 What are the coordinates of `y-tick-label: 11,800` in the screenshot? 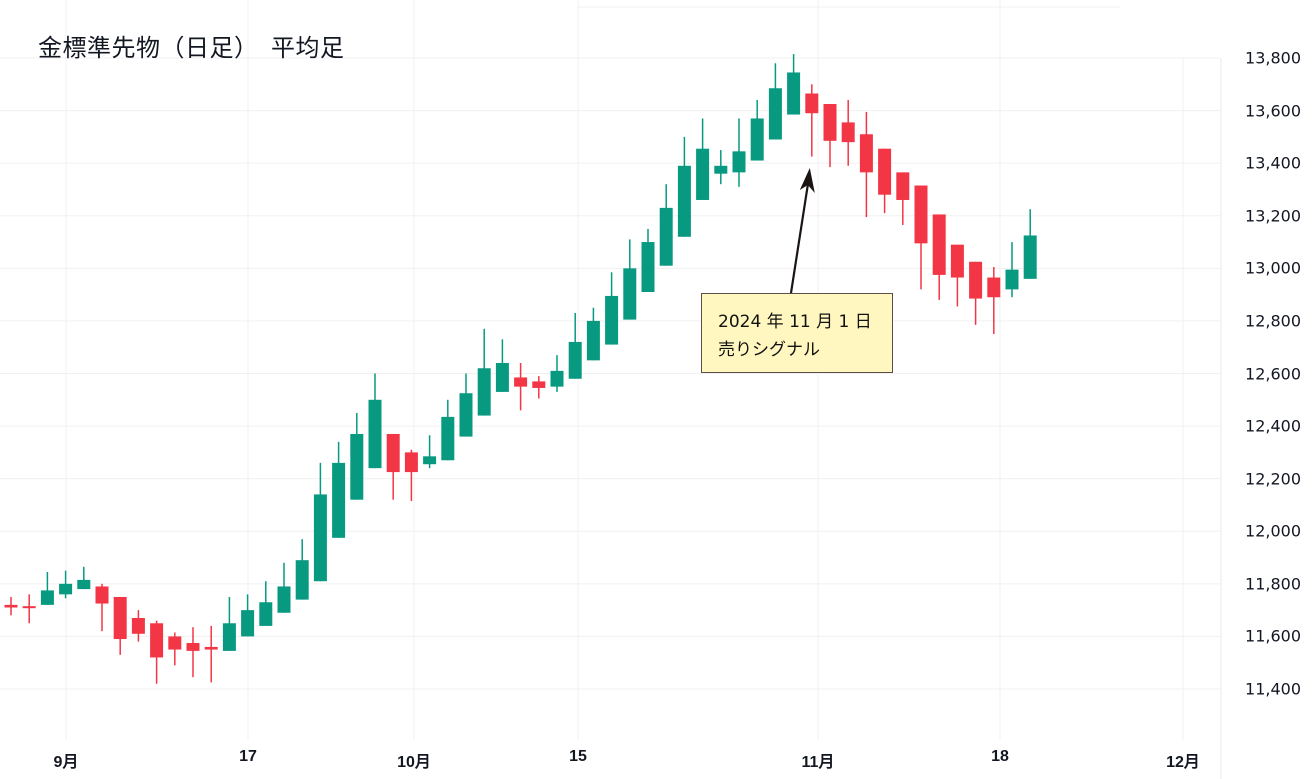 It's located at (1273, 584).